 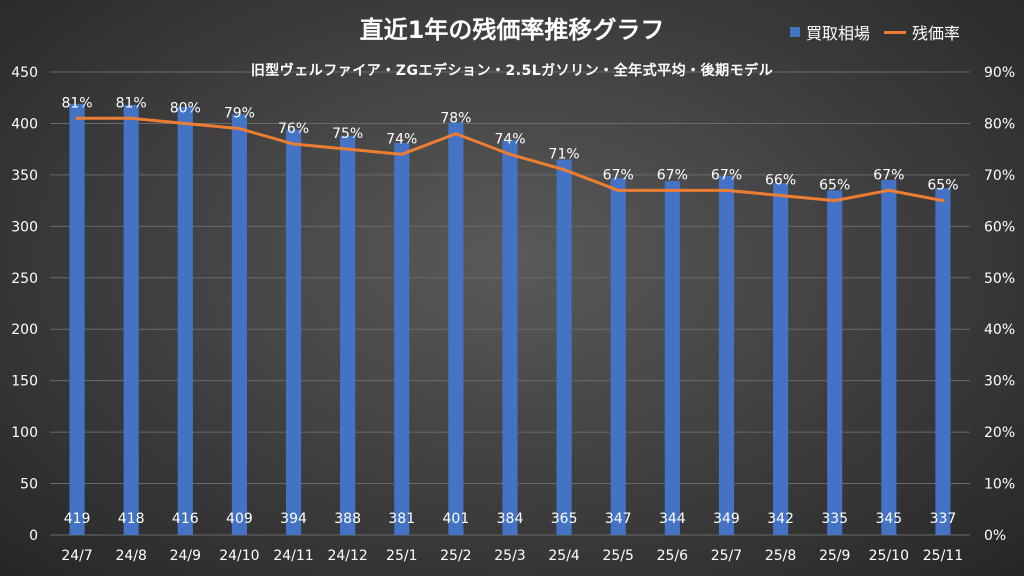 What do you see at coordinates (455, 556) in the screenshot?
I see `x-tick-label: 25/2` at bounding box center [455, 556].